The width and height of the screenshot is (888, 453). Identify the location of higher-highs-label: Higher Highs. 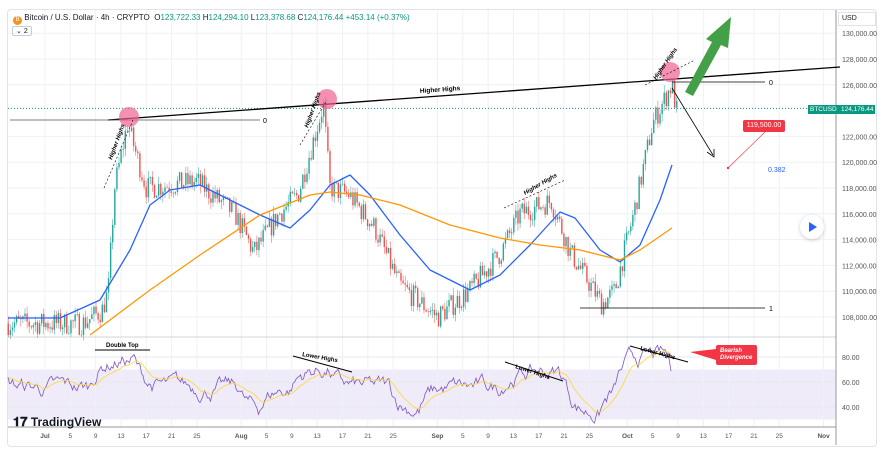
(541, 185).